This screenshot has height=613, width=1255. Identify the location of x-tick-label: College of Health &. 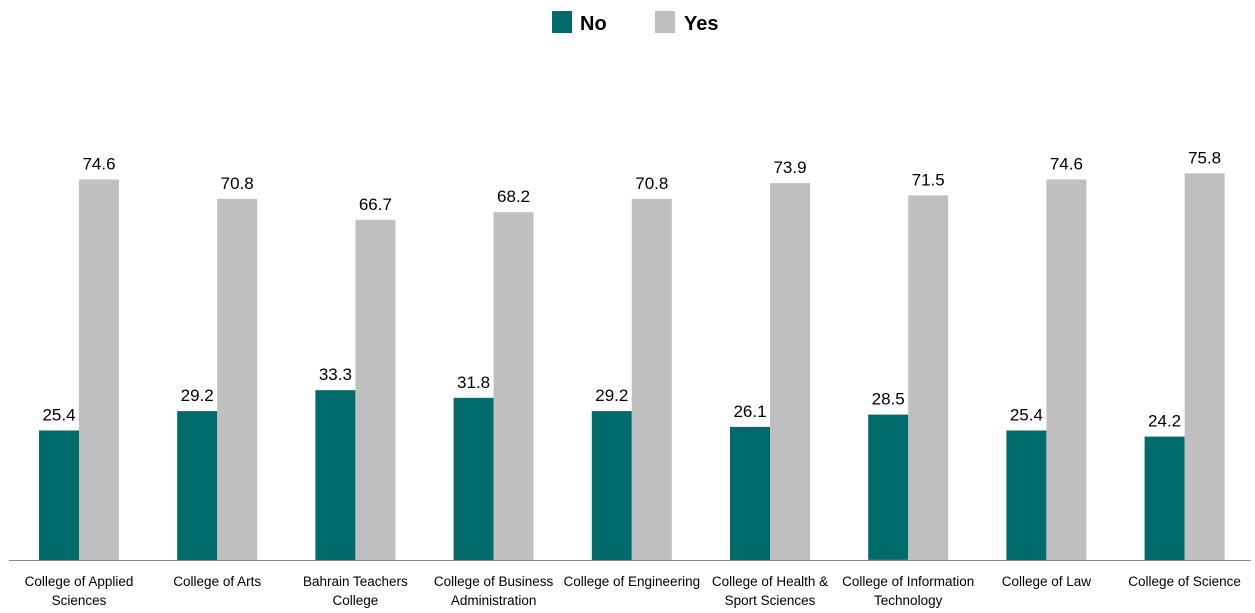
(770, 581).